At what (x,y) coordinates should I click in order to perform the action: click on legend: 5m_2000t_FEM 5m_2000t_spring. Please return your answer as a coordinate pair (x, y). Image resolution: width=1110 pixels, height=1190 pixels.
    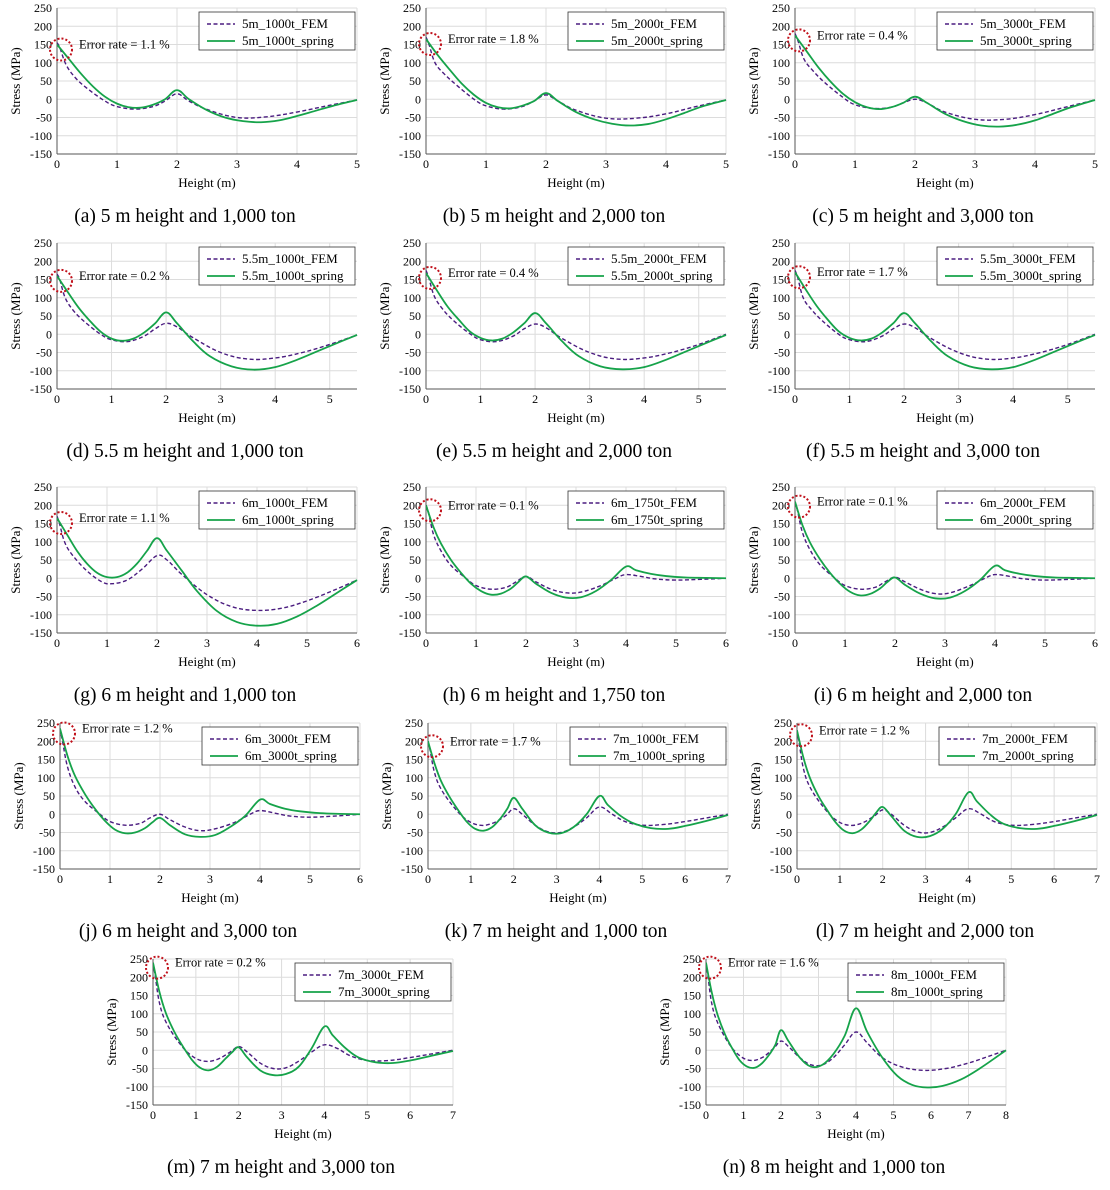
    Looking at the image, I should click on (646, 31).